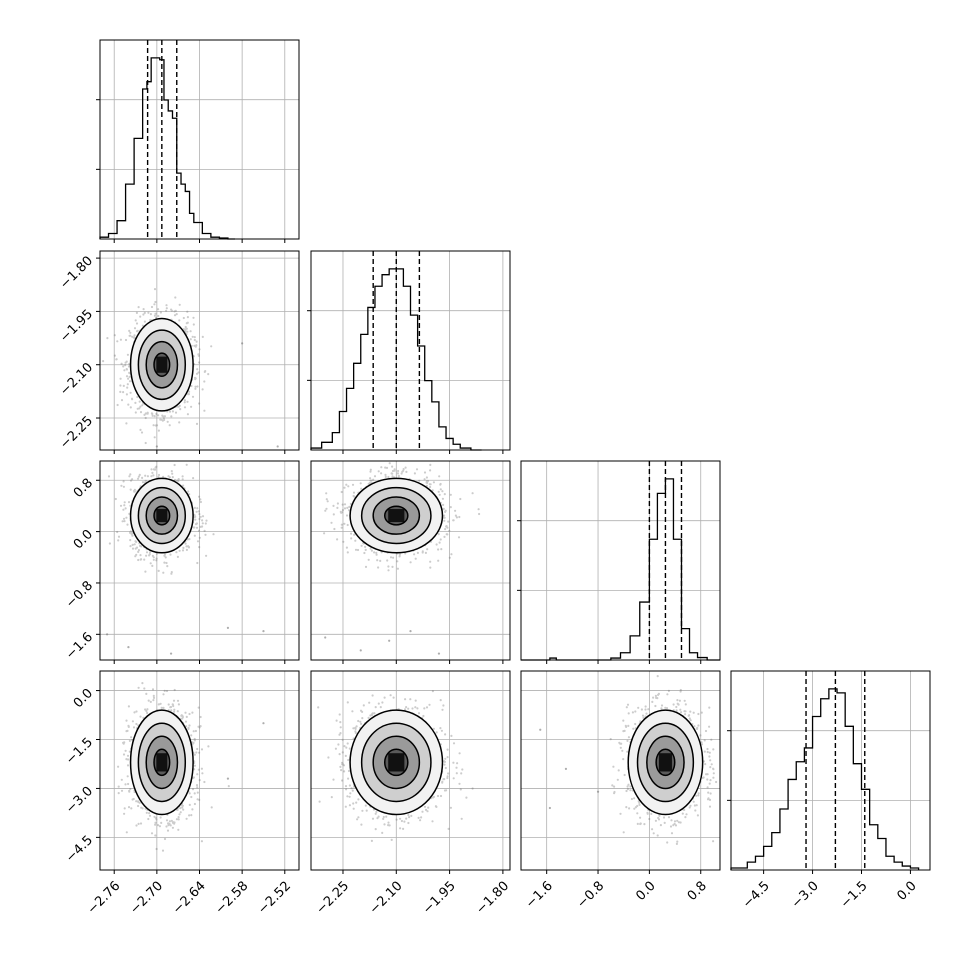 Image resolution: width=970 pixels, height=970 pixels. What do you see at coordinates (232, 898) in the screenshot?
I see `x-tick-label-0-3: −2.58` at bounding box center [232, 898].